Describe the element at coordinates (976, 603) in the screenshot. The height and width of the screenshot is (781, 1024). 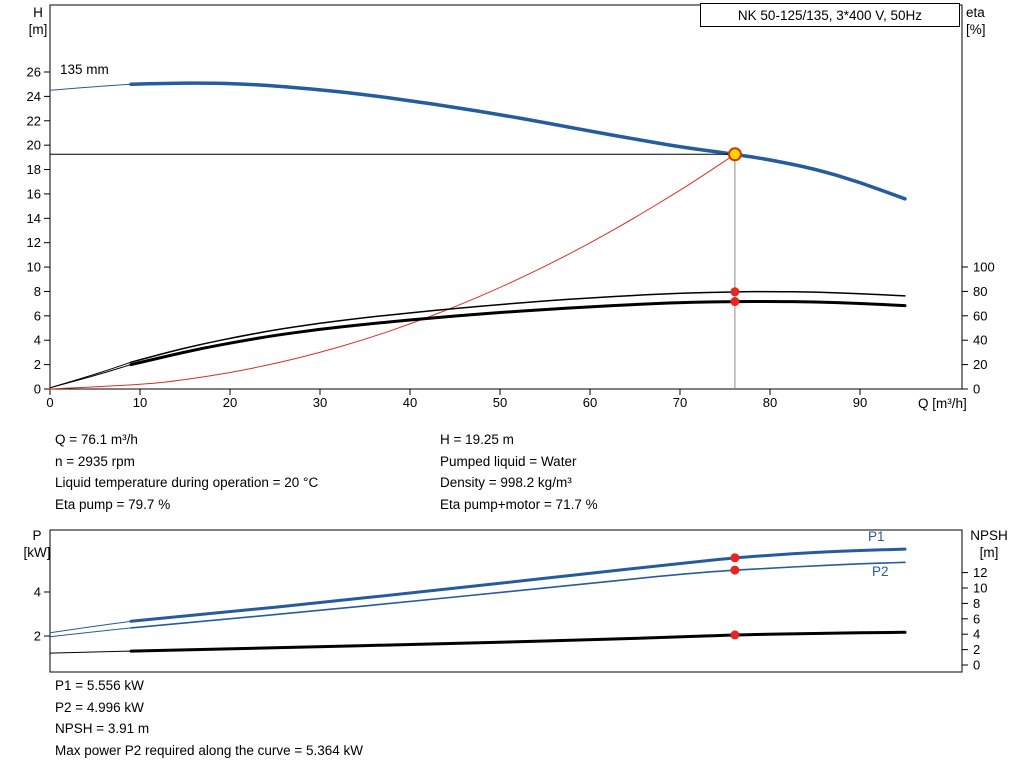
I see `y-right-tick-label: 8` at that location.